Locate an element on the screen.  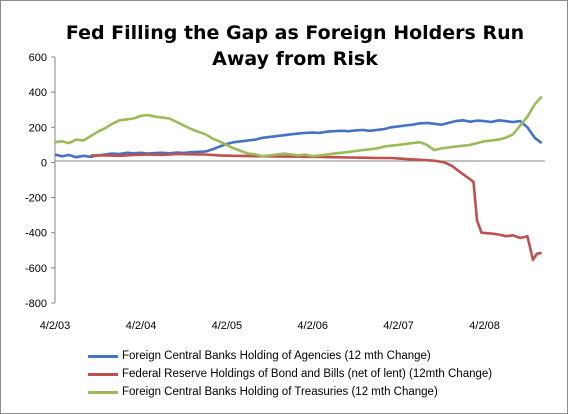
x-tick-label: 4/2/04 is located at coordinates (141, 326).